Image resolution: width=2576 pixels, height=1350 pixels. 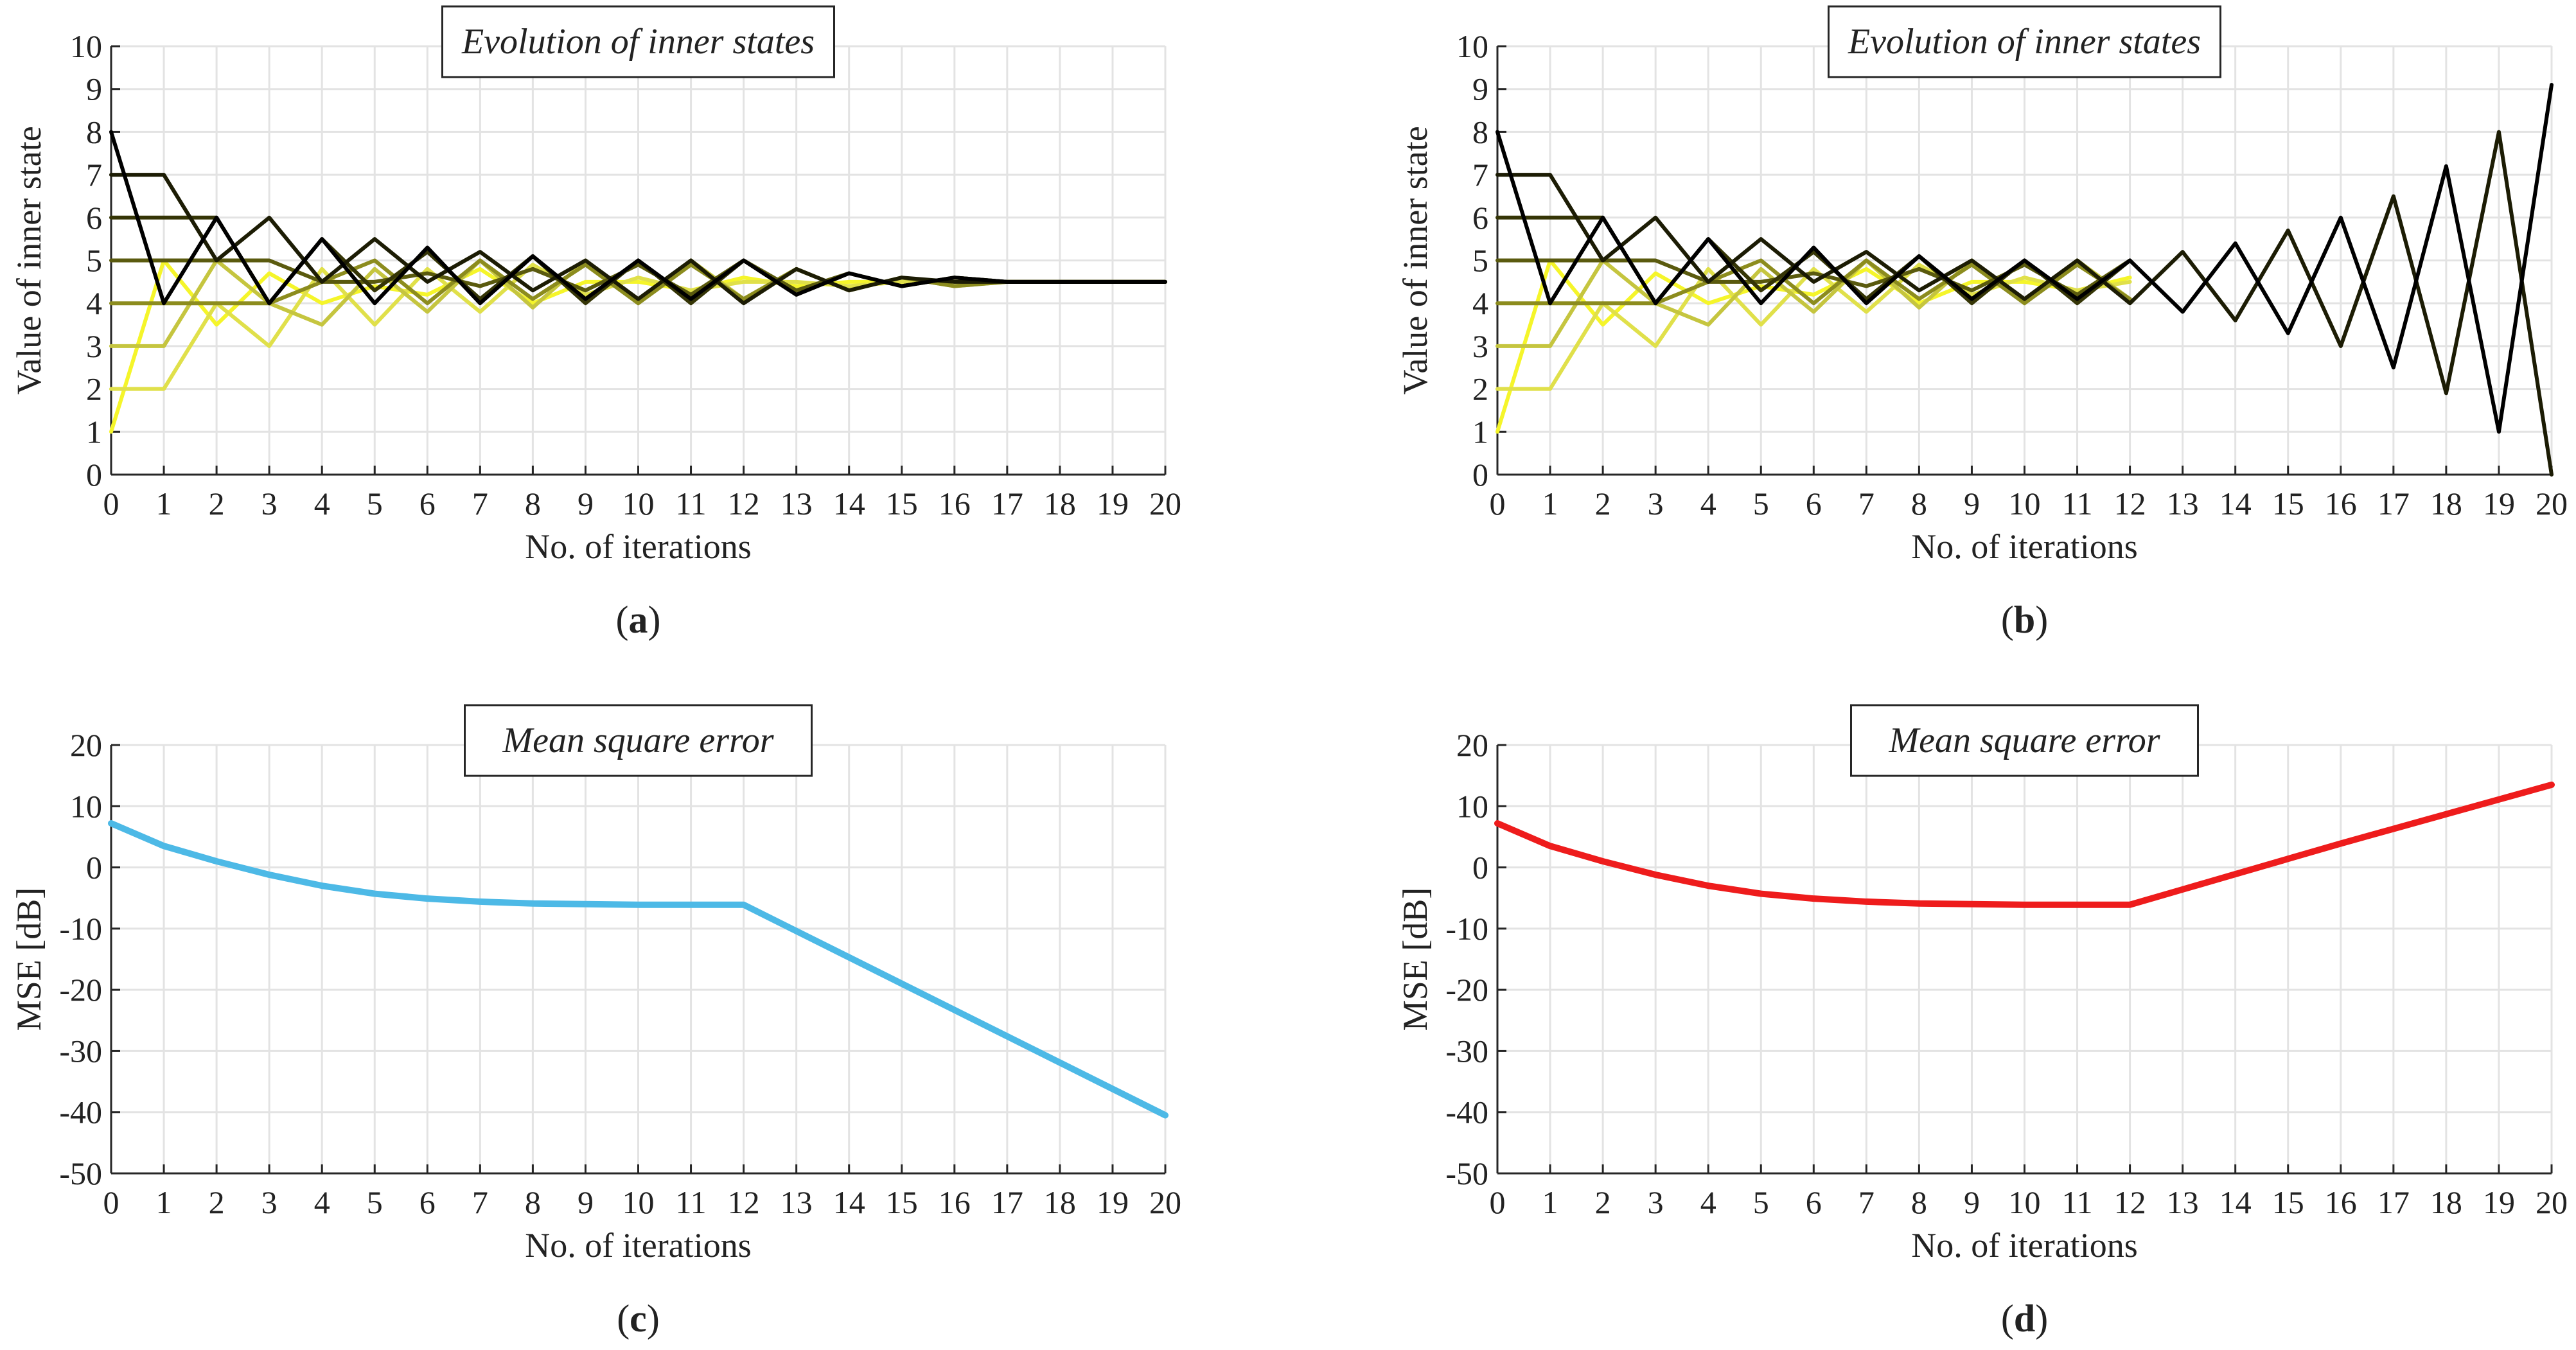 What do you see at coordinates (1466, 1051) in the screenshot?
I see `y-tick-label: -30` at bounding box center [1466, 1051].